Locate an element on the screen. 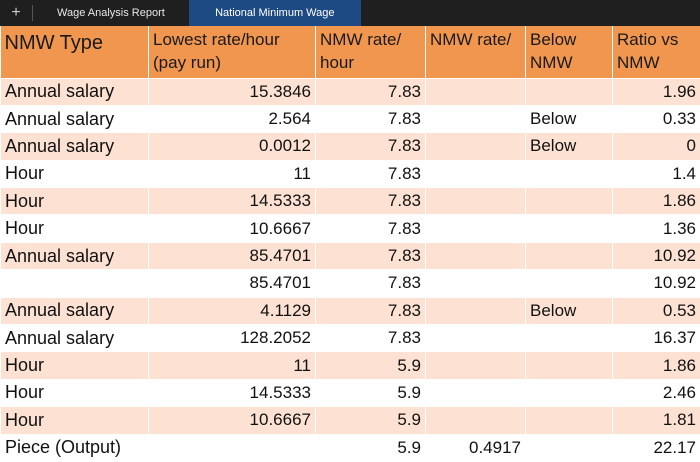 This screenshot has height=462, width=700. table-row: Piece (Output) 5.9 0.4917 22.17 is located at coordinates (350, 447).